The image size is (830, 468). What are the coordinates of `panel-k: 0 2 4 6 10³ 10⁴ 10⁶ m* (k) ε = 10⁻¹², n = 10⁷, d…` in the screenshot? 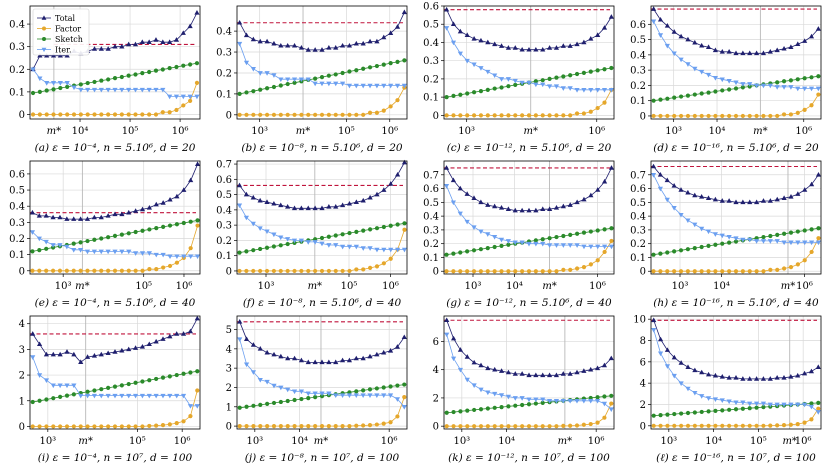 It's located at (524, 389).